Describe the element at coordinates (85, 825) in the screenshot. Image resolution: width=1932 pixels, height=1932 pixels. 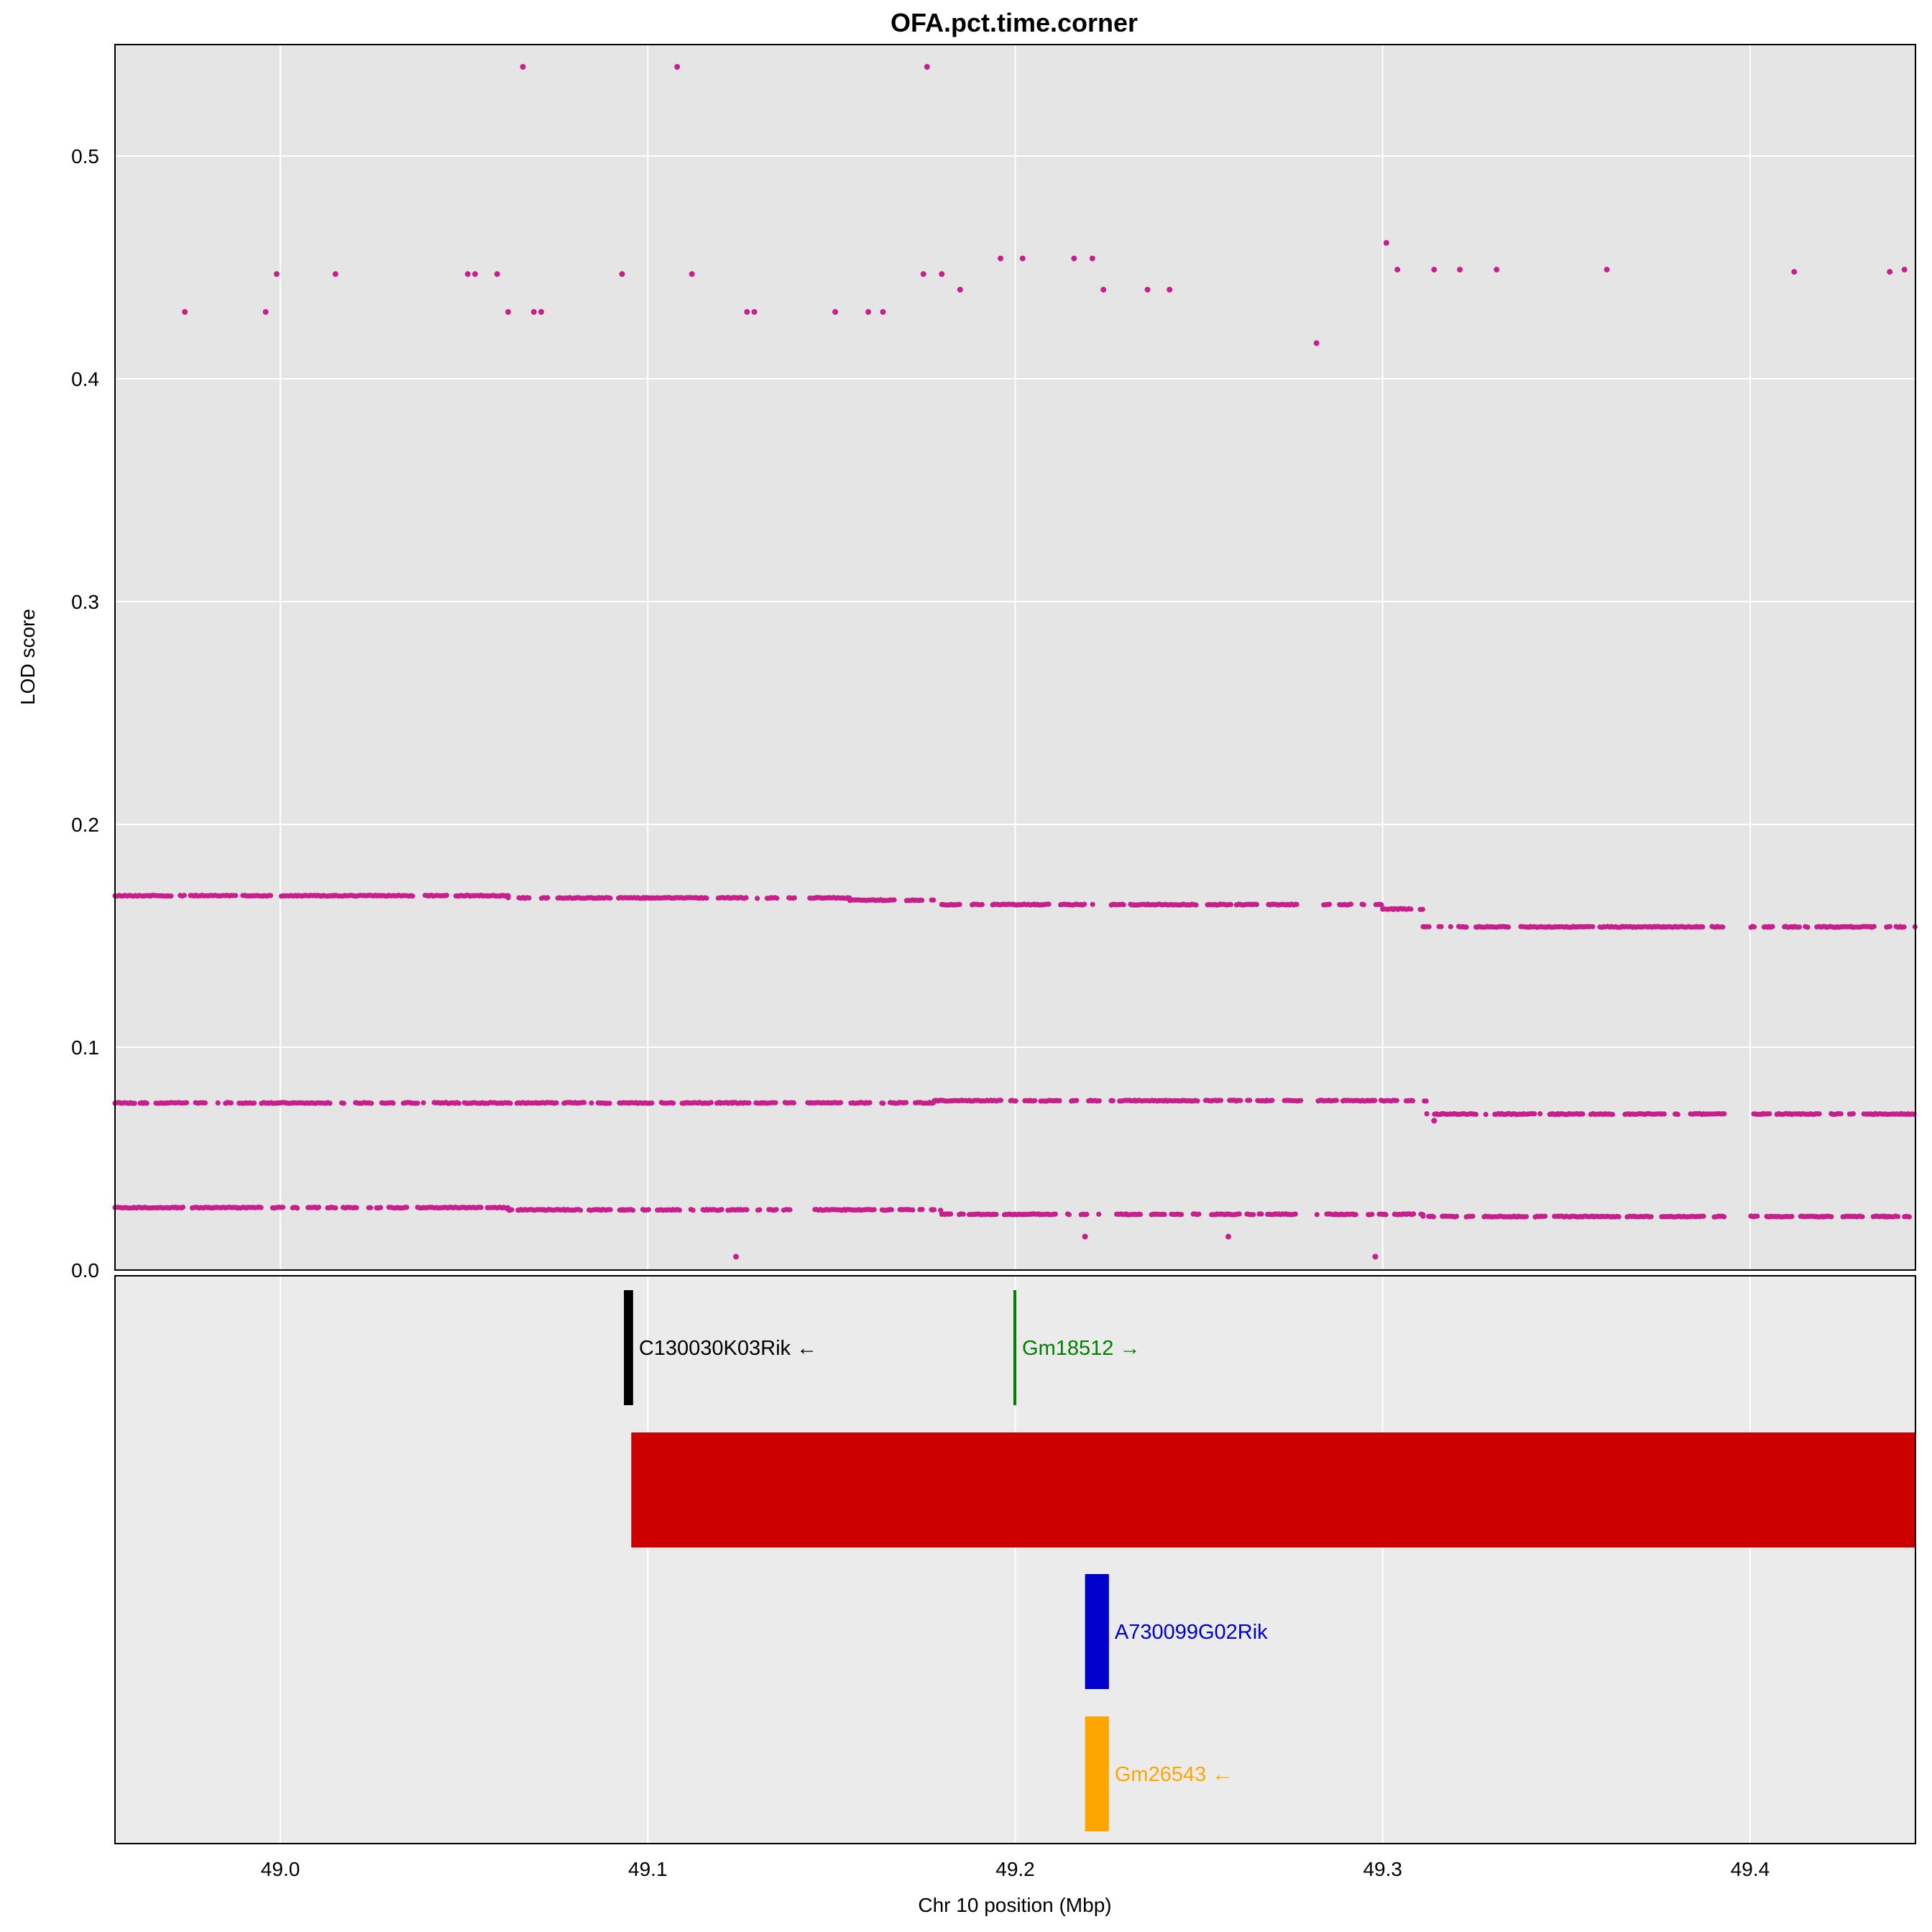
I see `y-tick-label: 0.2` at that location.